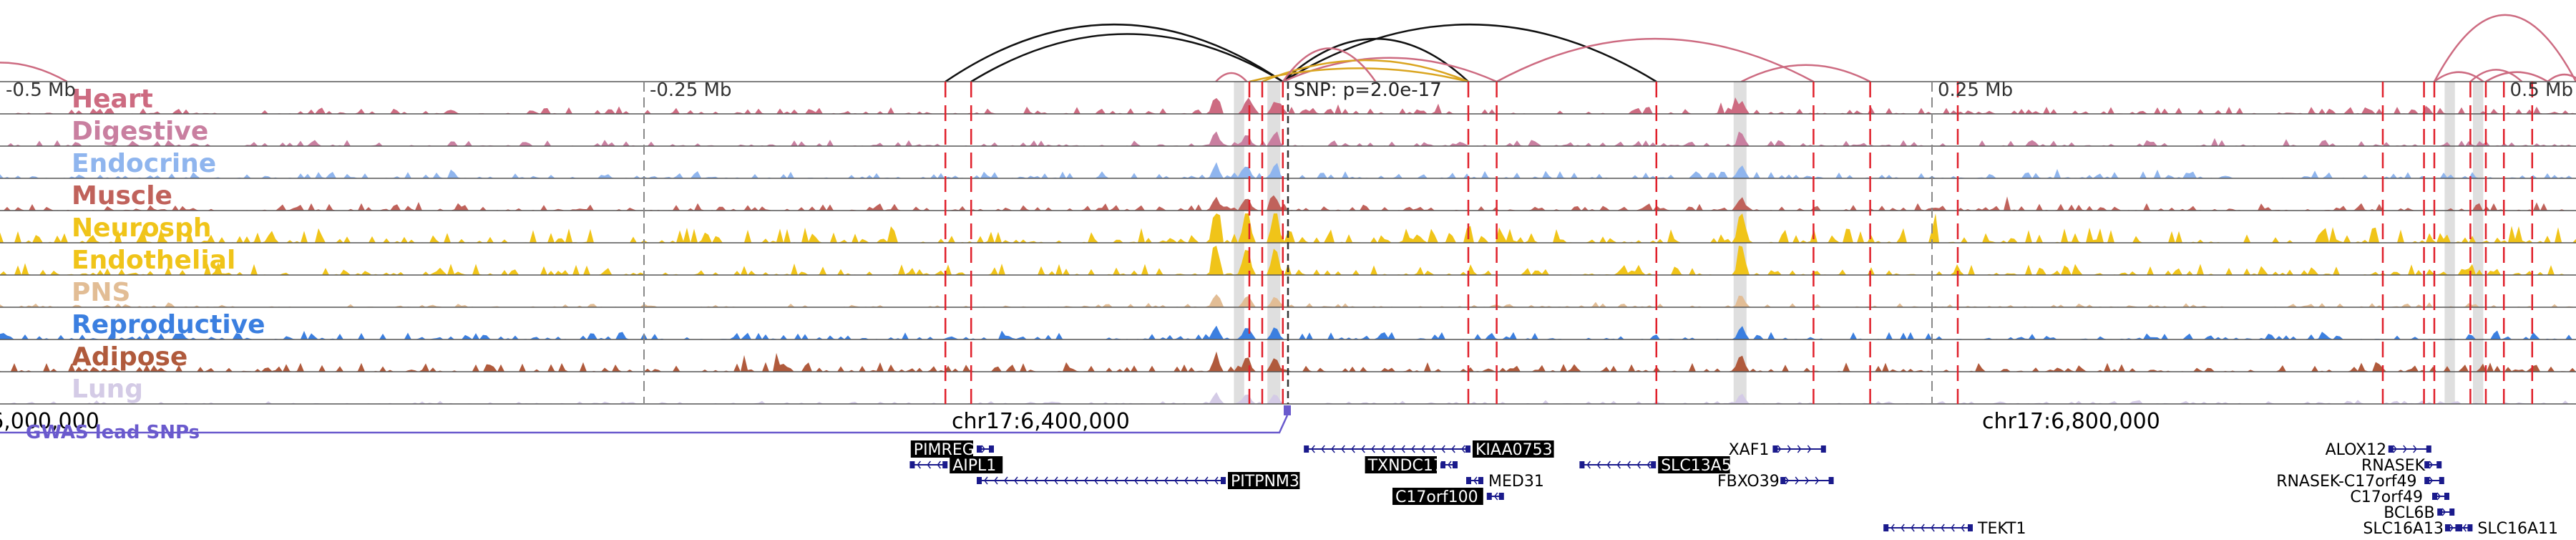  I want to click on gene-fbxo39: FBXO39, so click(1775, 482).